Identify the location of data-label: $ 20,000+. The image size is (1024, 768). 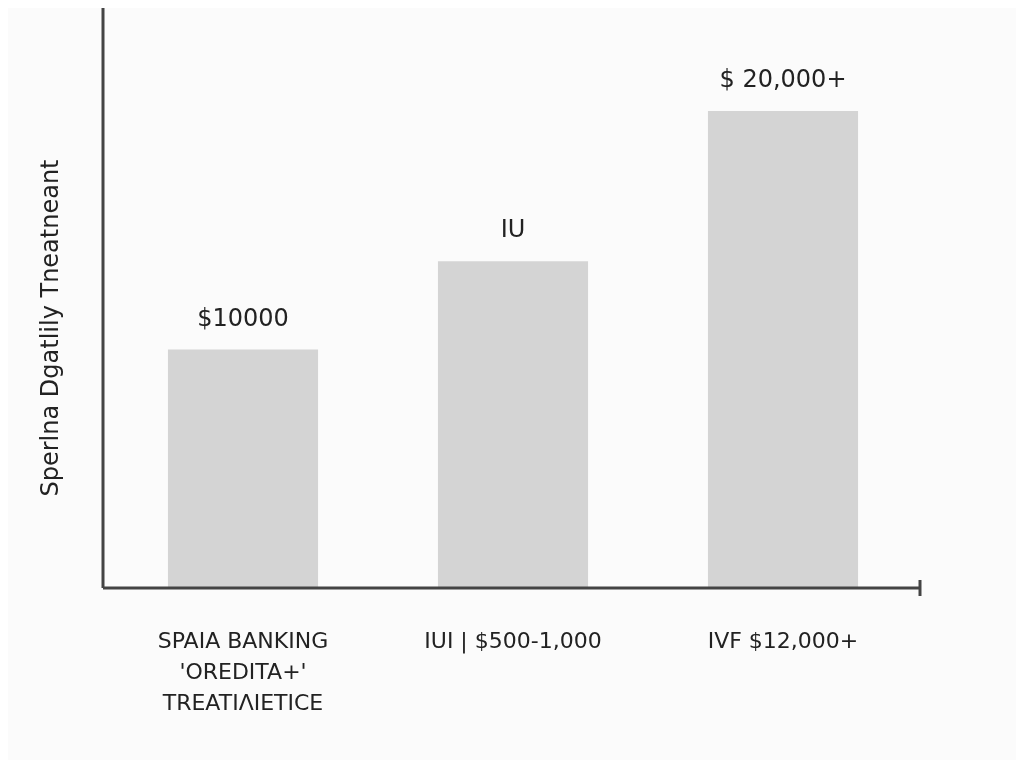
(783, 79).